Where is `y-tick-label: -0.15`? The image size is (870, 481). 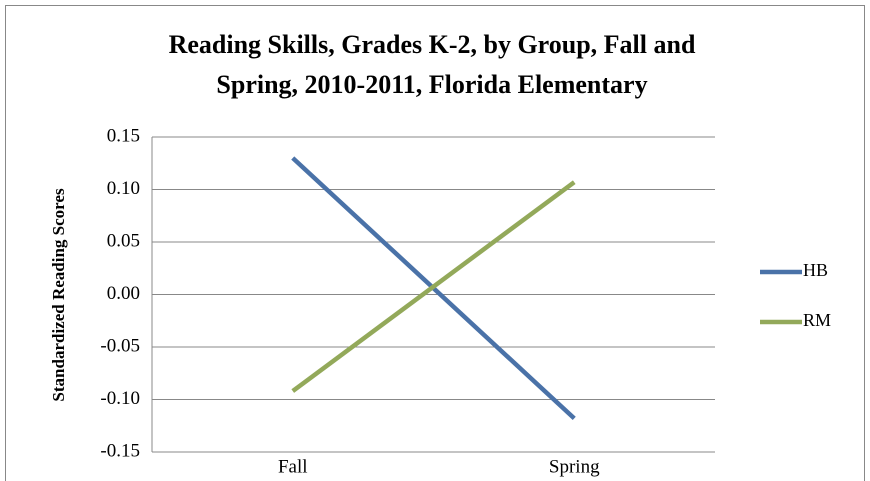
y-tick-label: -0.15 is located at coordinates (120, 450).